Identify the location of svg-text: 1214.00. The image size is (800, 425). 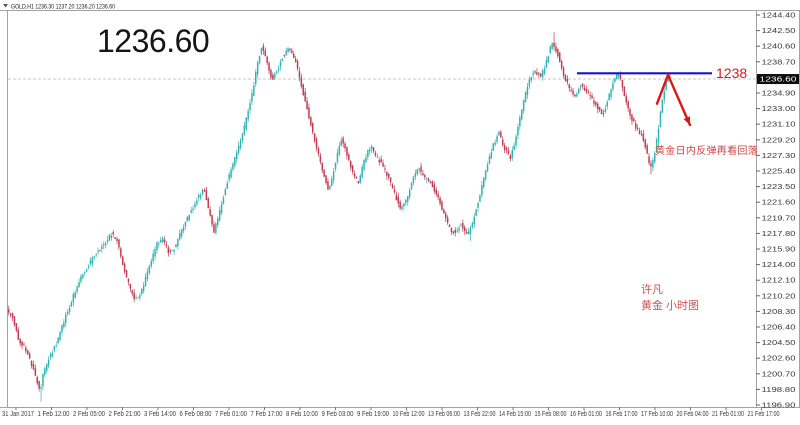
(779, 265).